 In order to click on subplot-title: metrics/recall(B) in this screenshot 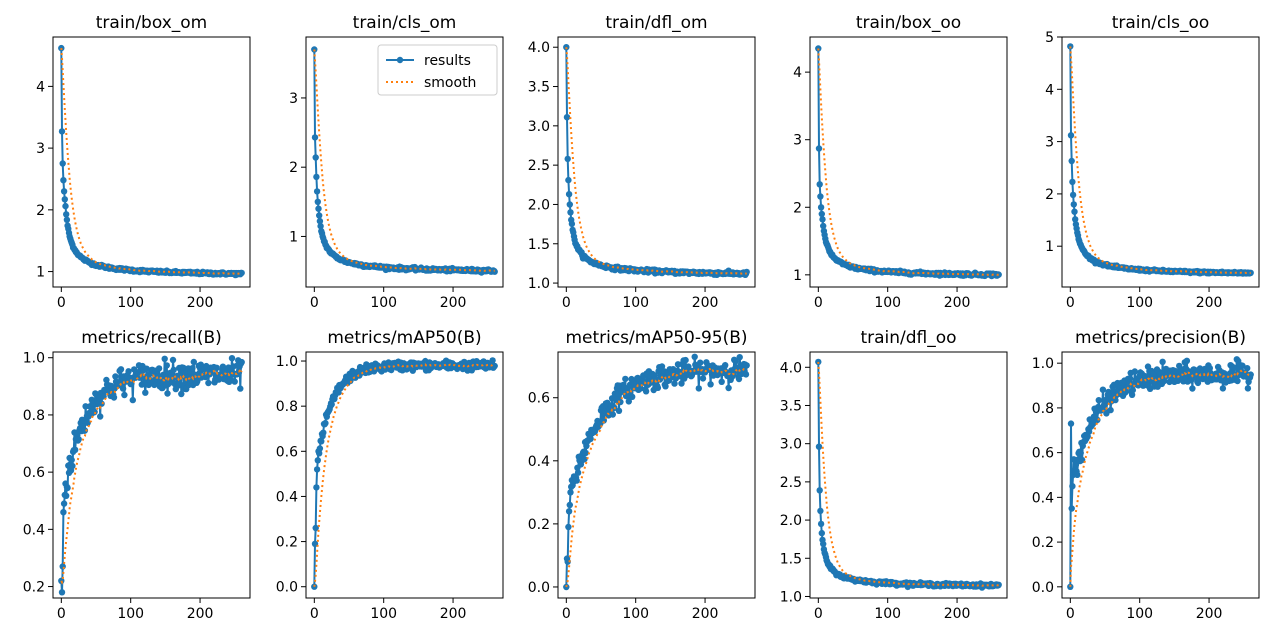, I will do `click(151, 338)`.